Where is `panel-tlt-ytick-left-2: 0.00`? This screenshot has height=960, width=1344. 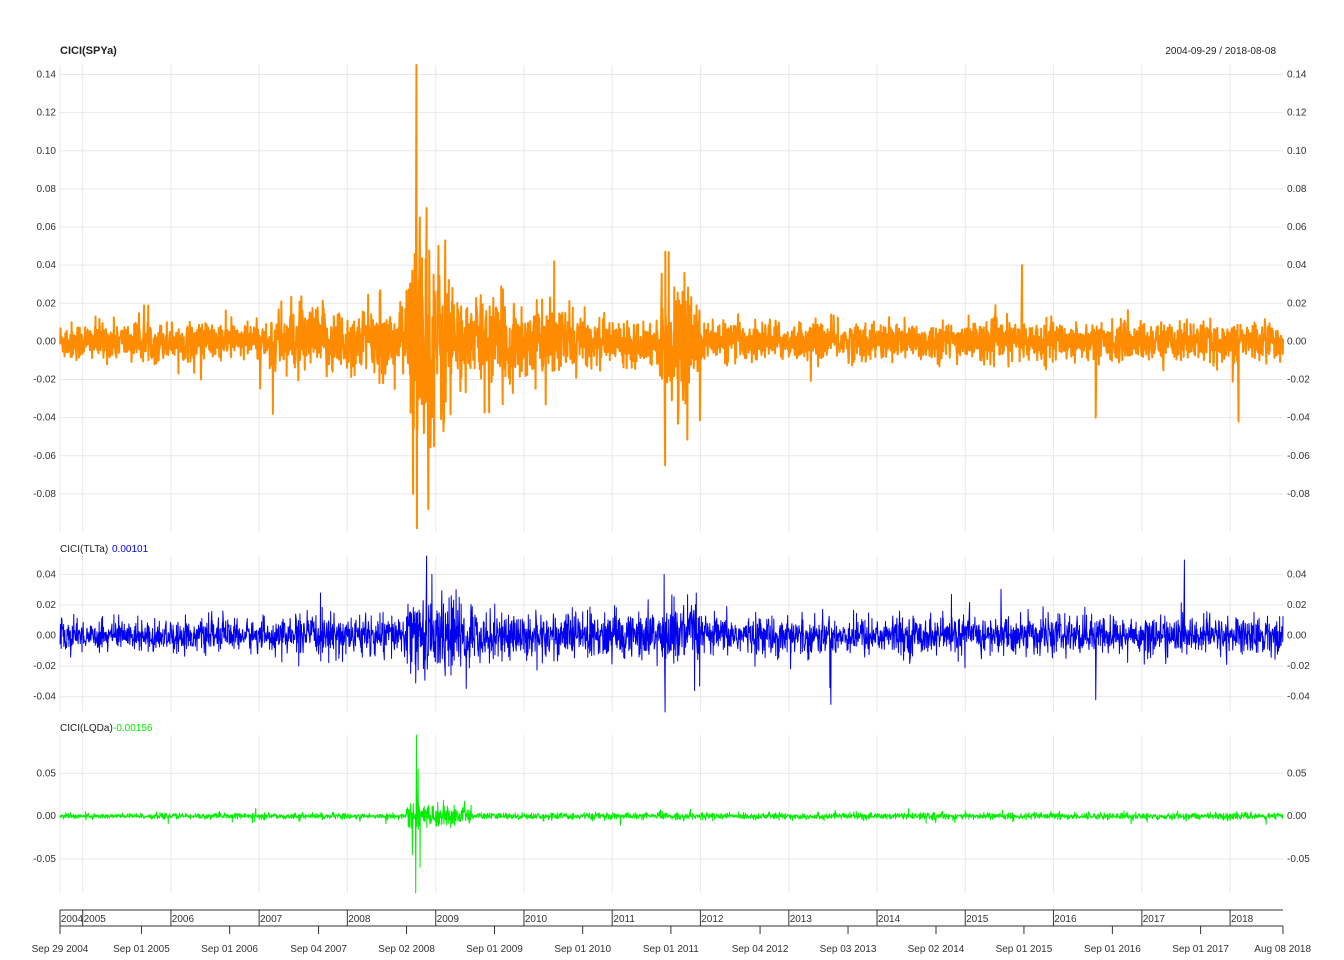 panel-tlt-ytick-left-2: 0.00 is located at coordinates (47, 636).